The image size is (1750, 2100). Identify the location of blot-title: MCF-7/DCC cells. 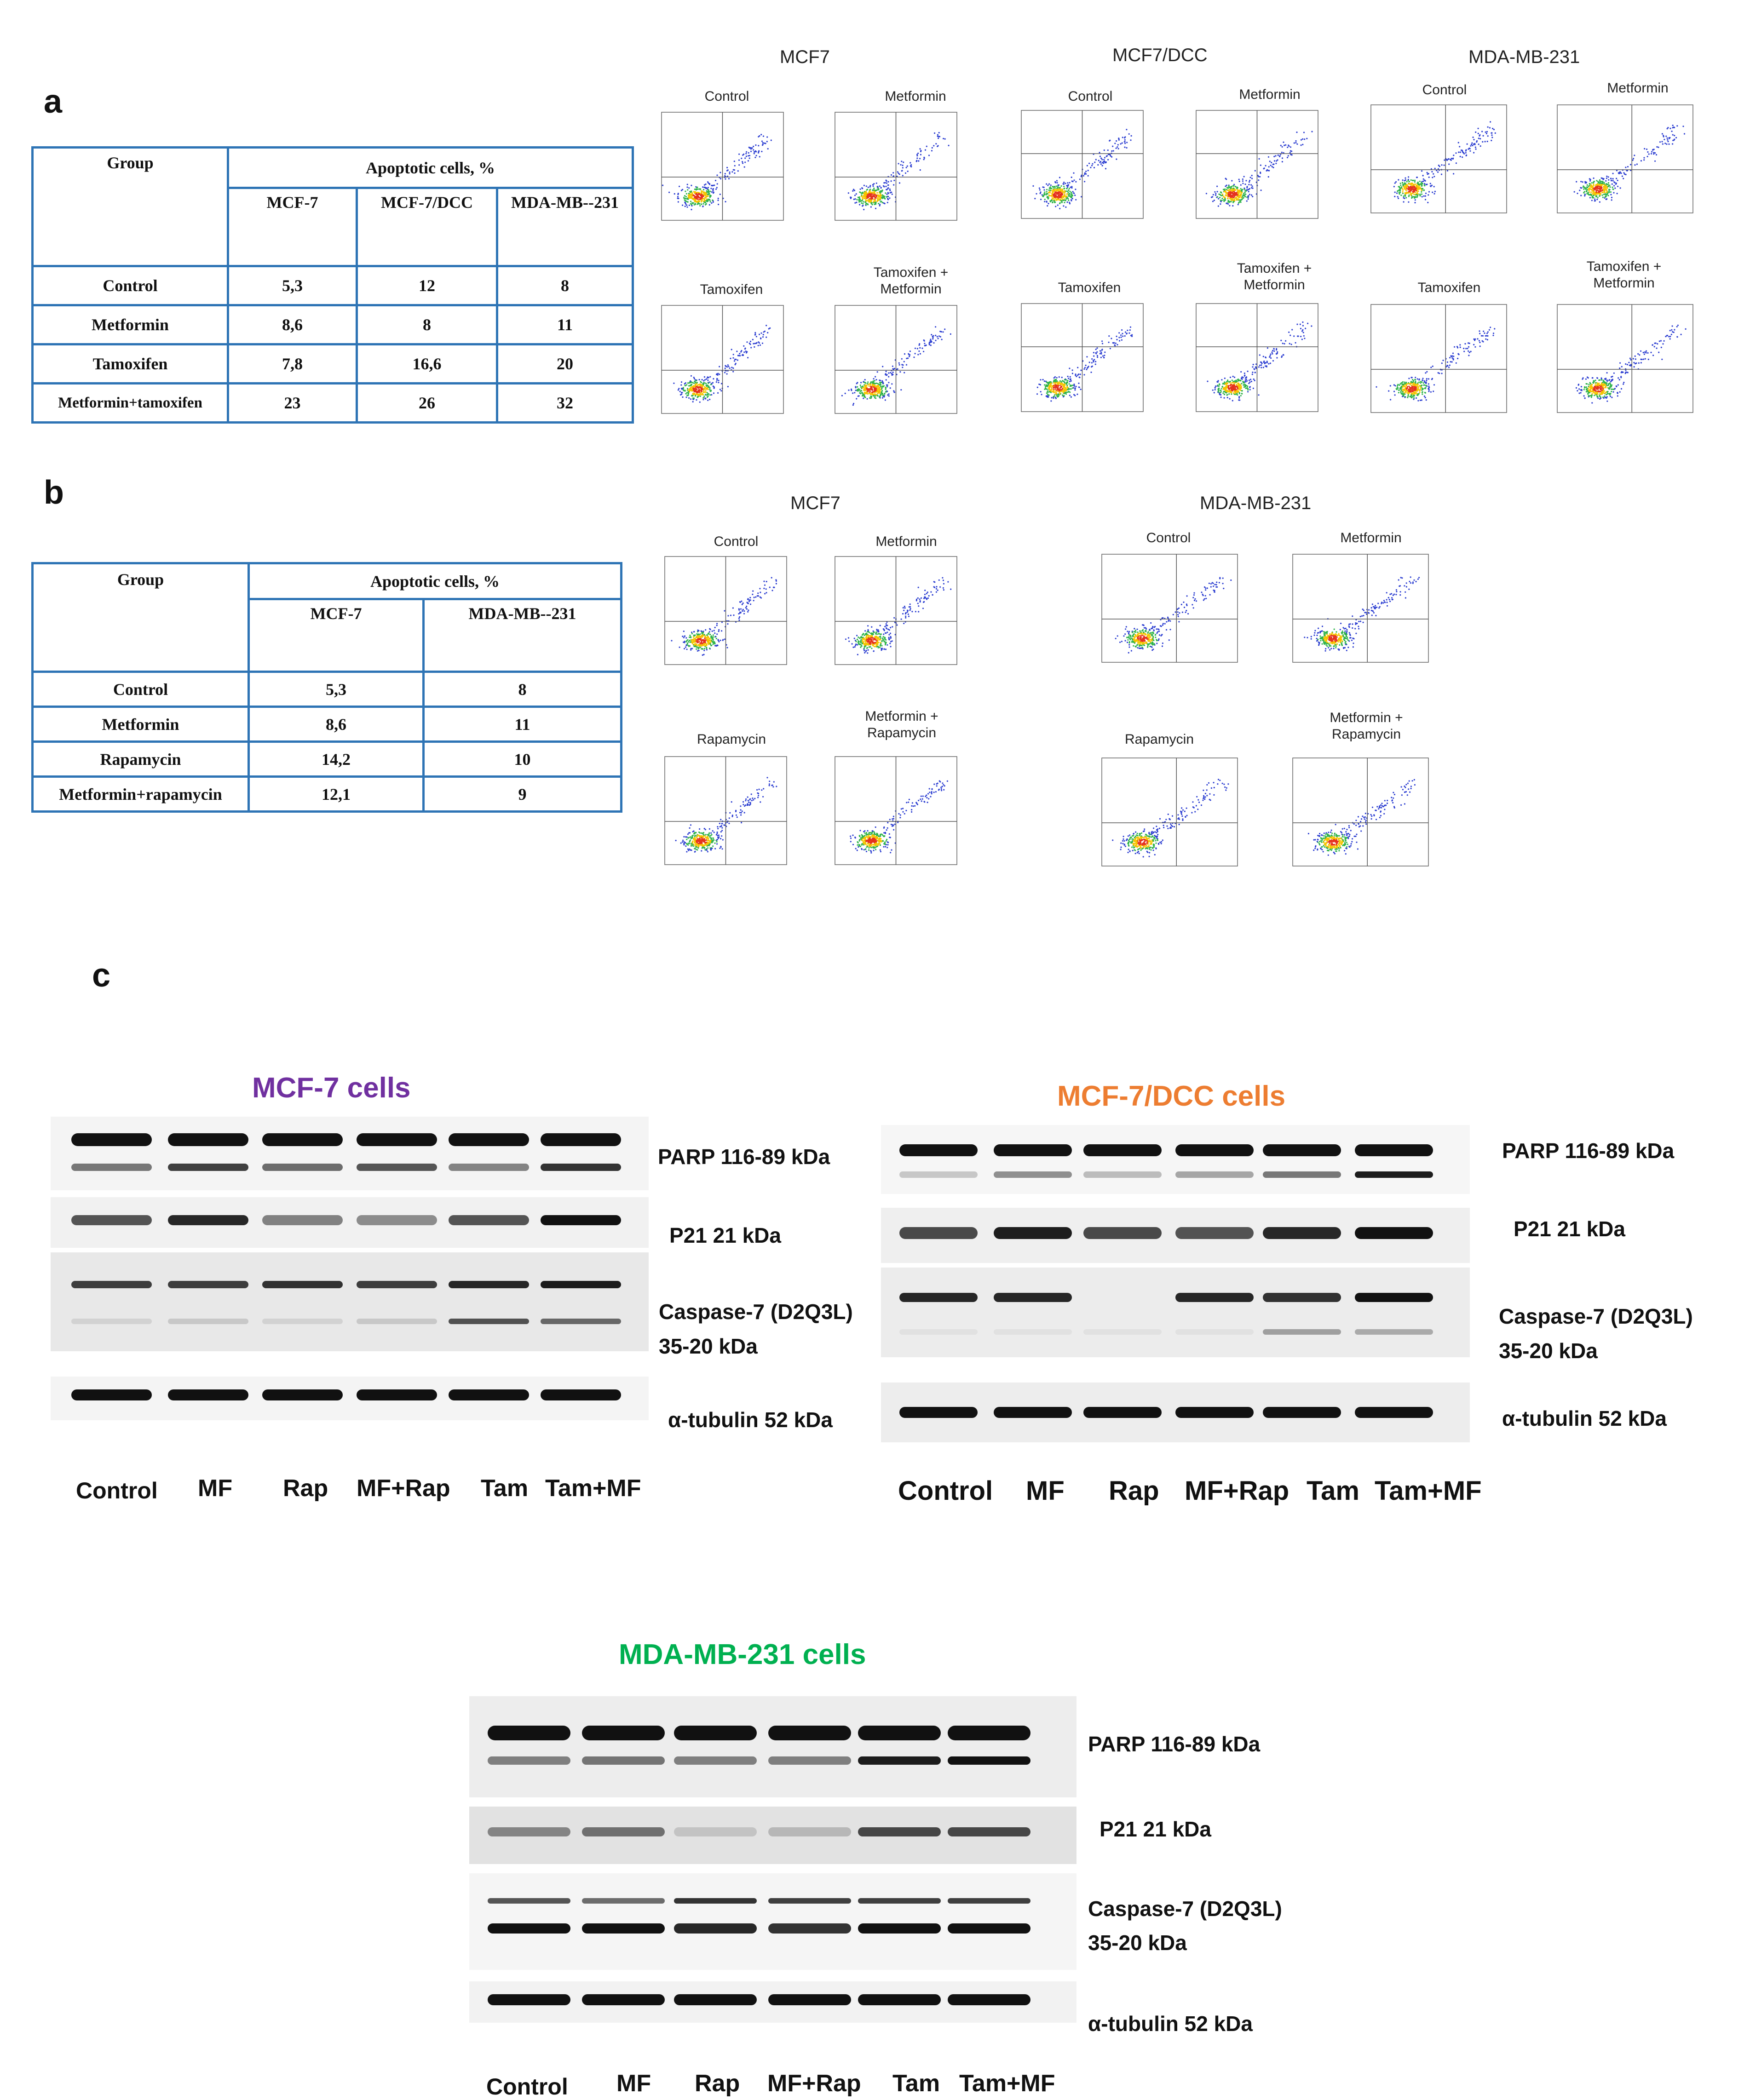
(1171, 1096).